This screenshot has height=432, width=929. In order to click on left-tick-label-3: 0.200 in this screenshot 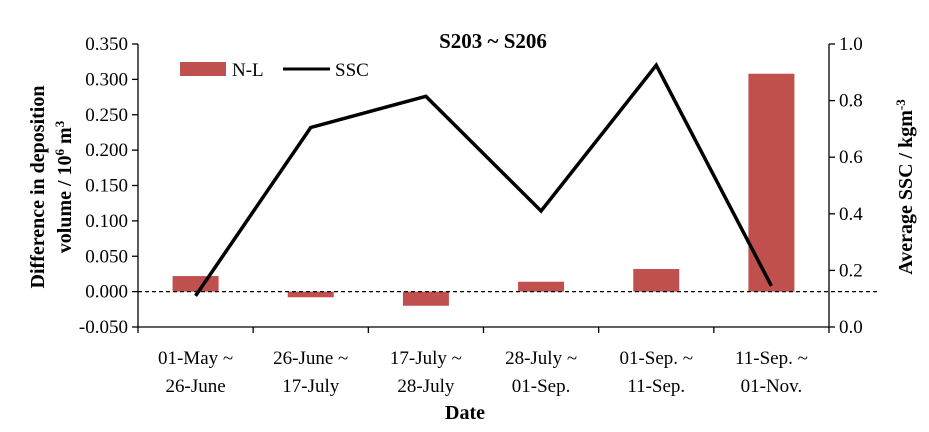, I will do `click(106, 150)`.